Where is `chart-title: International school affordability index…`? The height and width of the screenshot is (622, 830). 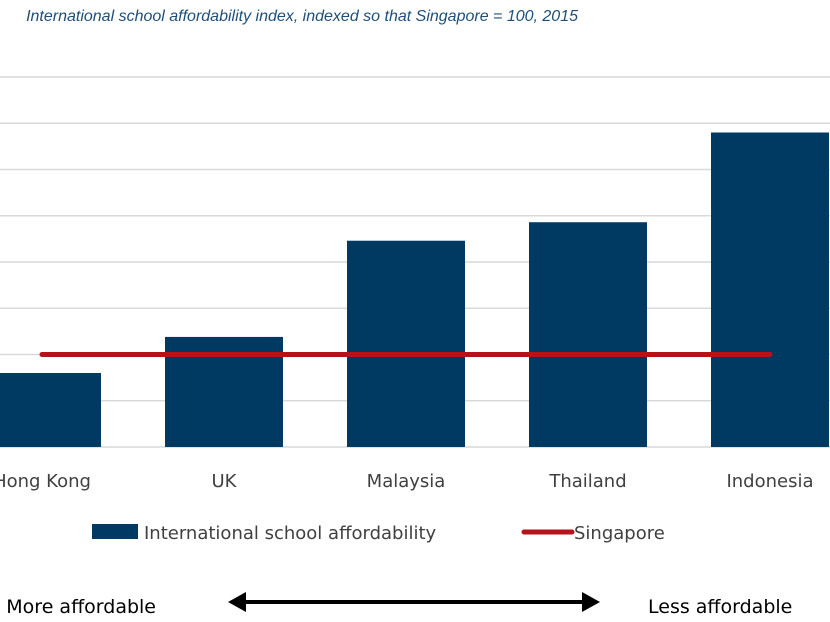
chart-title: International school affordability index… is located at coordinates (302, 16).